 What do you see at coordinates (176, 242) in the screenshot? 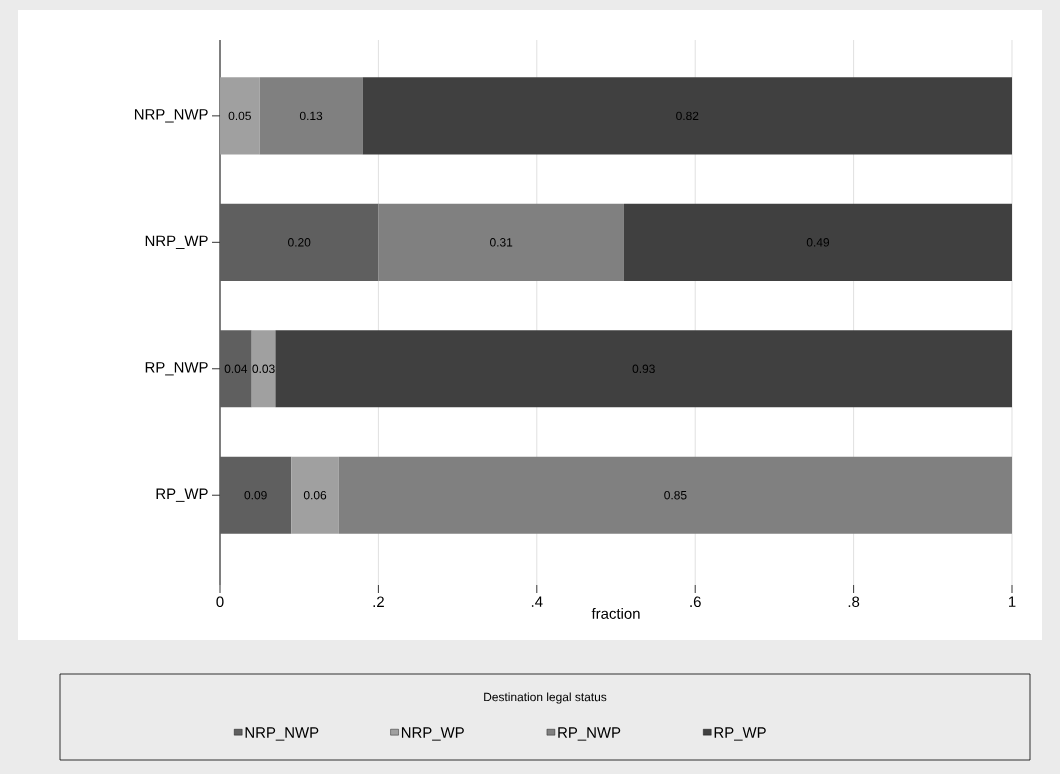
I see `y-tick-label: NRP_WP` at bounding box center [176, 242].